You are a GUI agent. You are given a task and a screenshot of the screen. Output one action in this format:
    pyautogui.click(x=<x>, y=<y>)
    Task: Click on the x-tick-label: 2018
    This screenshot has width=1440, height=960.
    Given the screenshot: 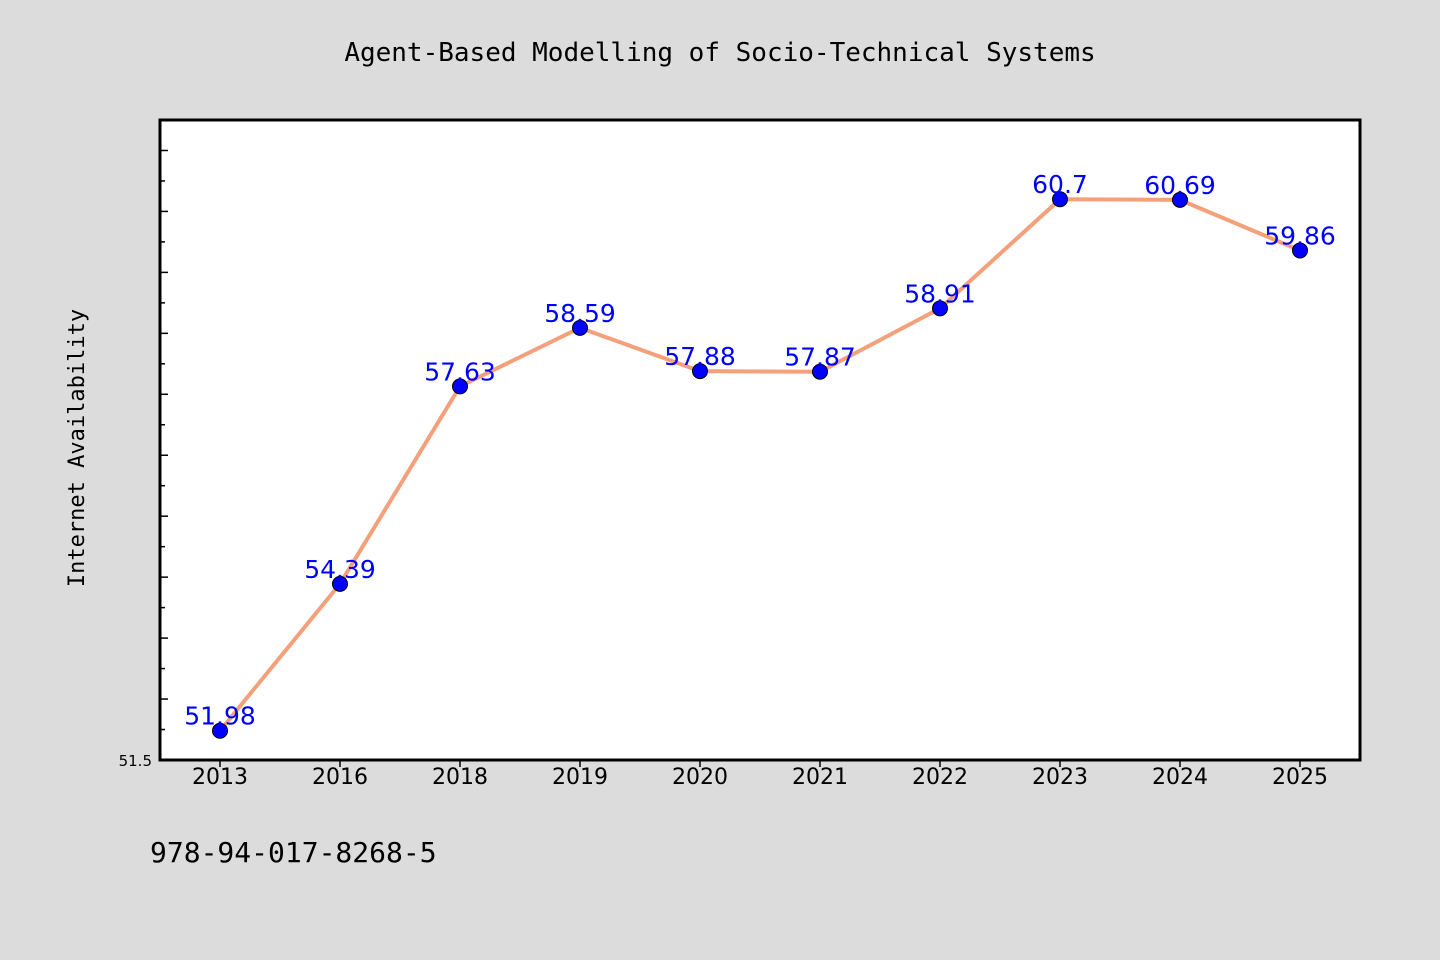 What is the action you would take?
    pyautogui.click(x=460, y=777)
    